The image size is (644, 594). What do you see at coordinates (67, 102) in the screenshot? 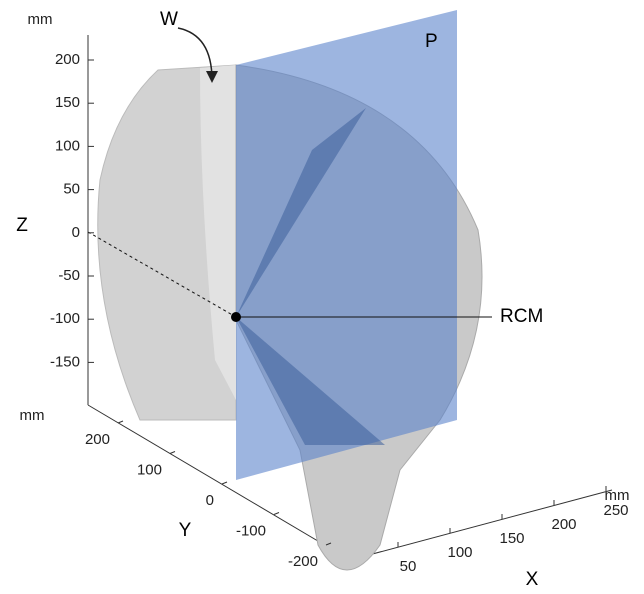
I see `z-tick-label: 150` at bounding box center [67, 102].